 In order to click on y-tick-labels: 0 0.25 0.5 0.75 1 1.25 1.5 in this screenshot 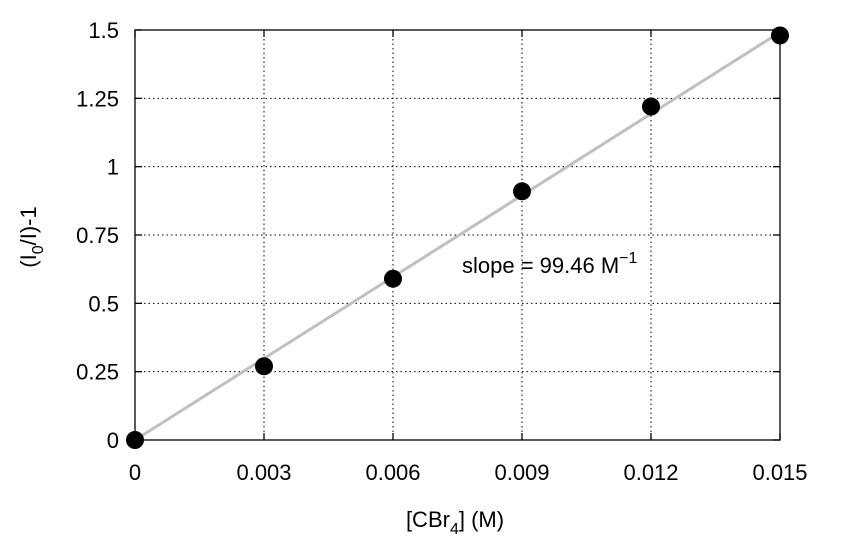, I will do `click(97, 235)`.